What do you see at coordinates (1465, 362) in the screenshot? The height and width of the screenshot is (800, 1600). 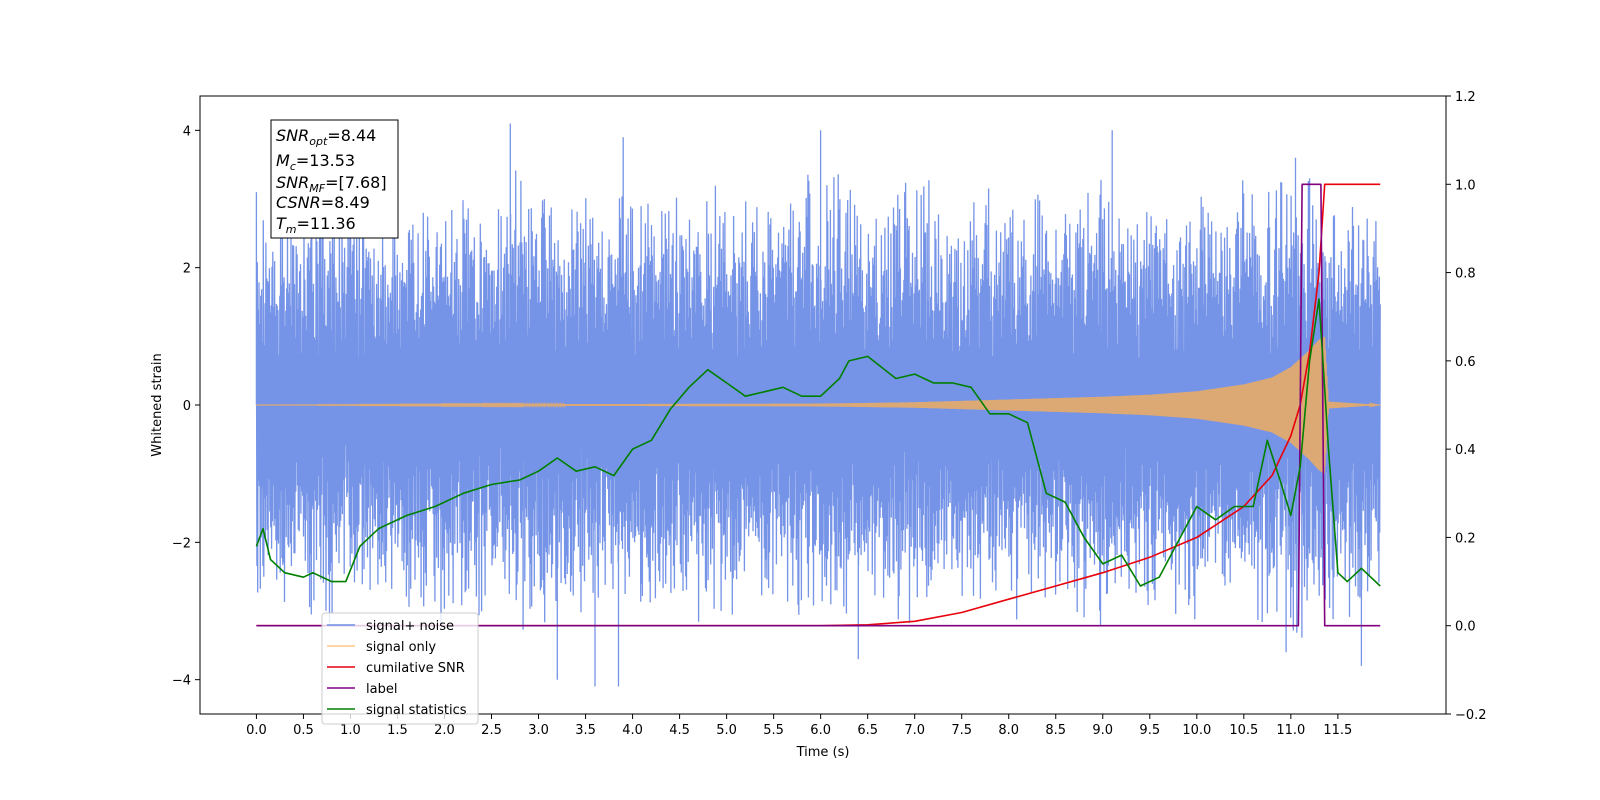 I see `y2-tick-label: 0.6` at bounding box center [1465, 362].